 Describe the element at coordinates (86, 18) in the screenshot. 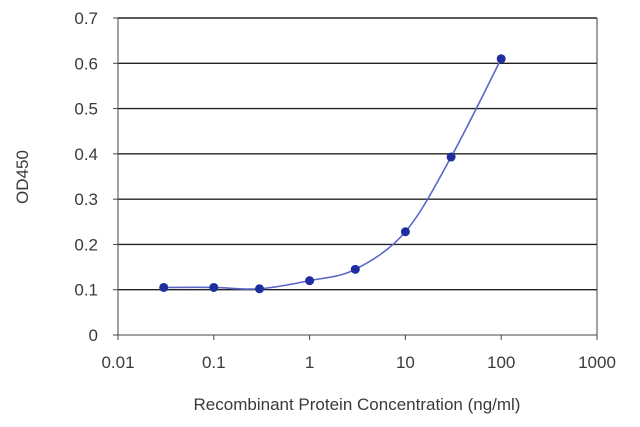

I see `y-tick-label: 0.7` at that location.